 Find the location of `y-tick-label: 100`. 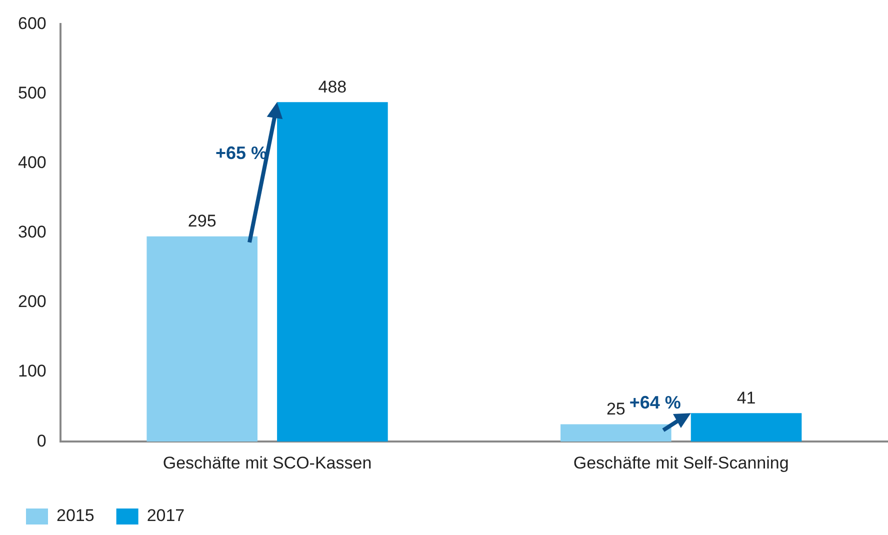

y-tick-label: 100 is located at coordinates (32, 371).